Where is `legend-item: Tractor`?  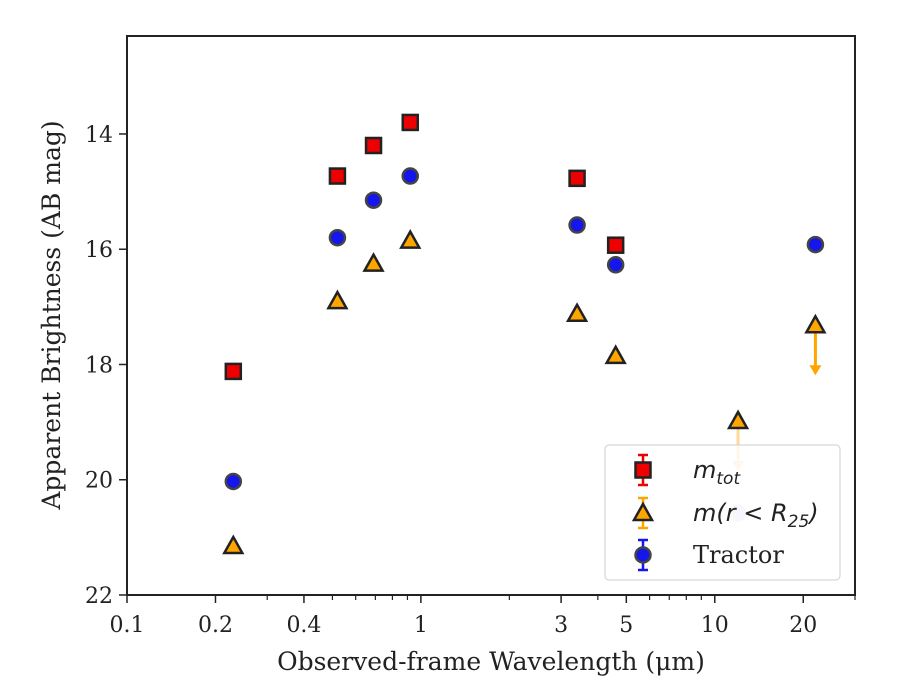 legend-item: Tractor is located at coordinates (709, 555).